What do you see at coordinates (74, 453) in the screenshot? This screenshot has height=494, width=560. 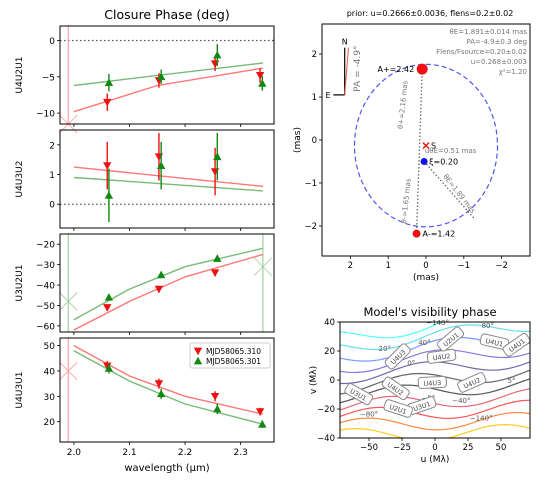 I see `x-tick-label: 2.0` at bounding box center [74, 453].